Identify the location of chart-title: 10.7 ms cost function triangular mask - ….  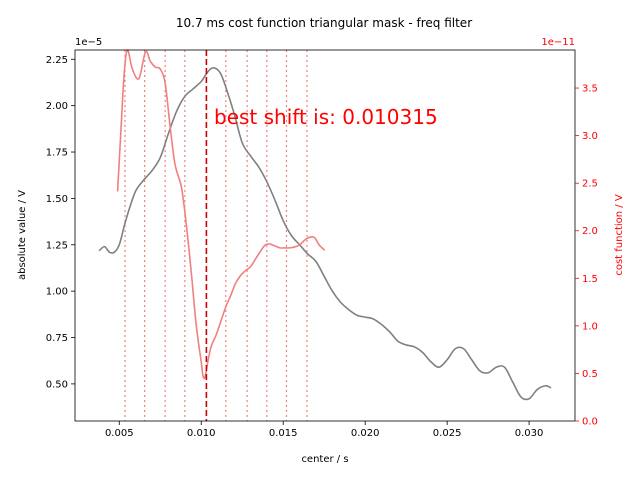
(324, 23).